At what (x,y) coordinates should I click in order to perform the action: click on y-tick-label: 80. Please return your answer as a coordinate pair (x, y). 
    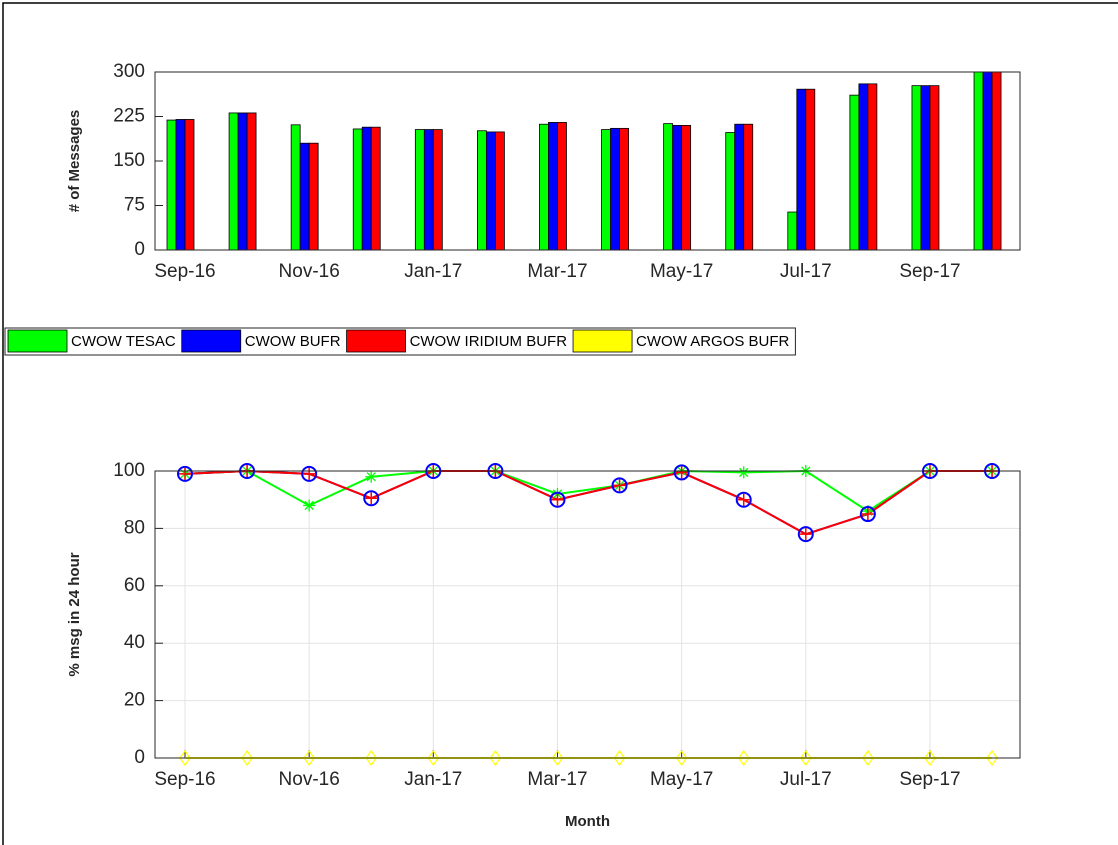
    Looking at the image, I should click on (134, 527).